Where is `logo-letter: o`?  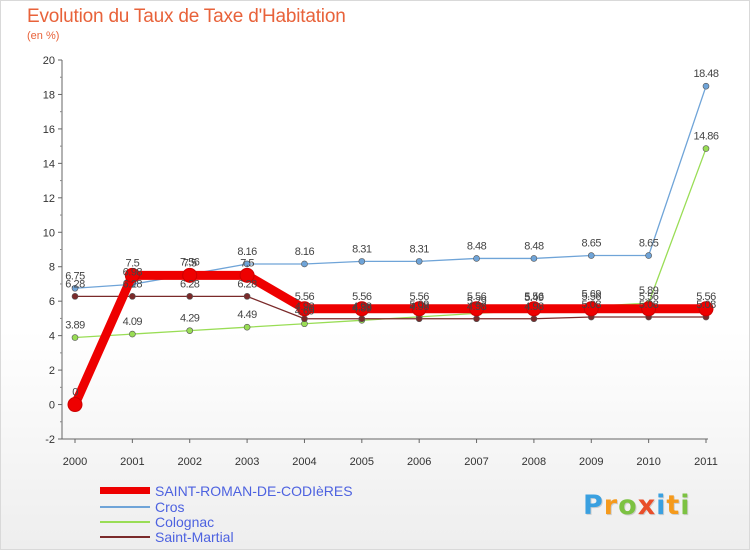 logo-letter: o is located at coordinates (628, 505).